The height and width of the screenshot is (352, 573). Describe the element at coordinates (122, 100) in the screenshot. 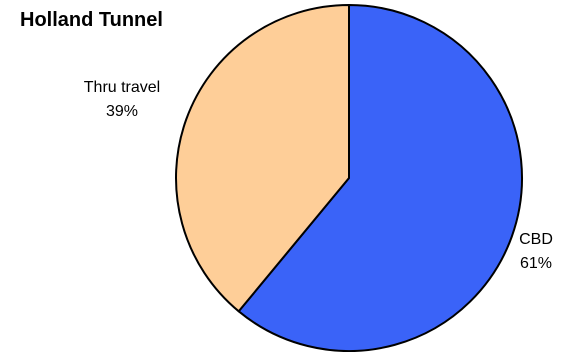

I see `slice-label-thru-travel: Thru travel 39%` at that location.